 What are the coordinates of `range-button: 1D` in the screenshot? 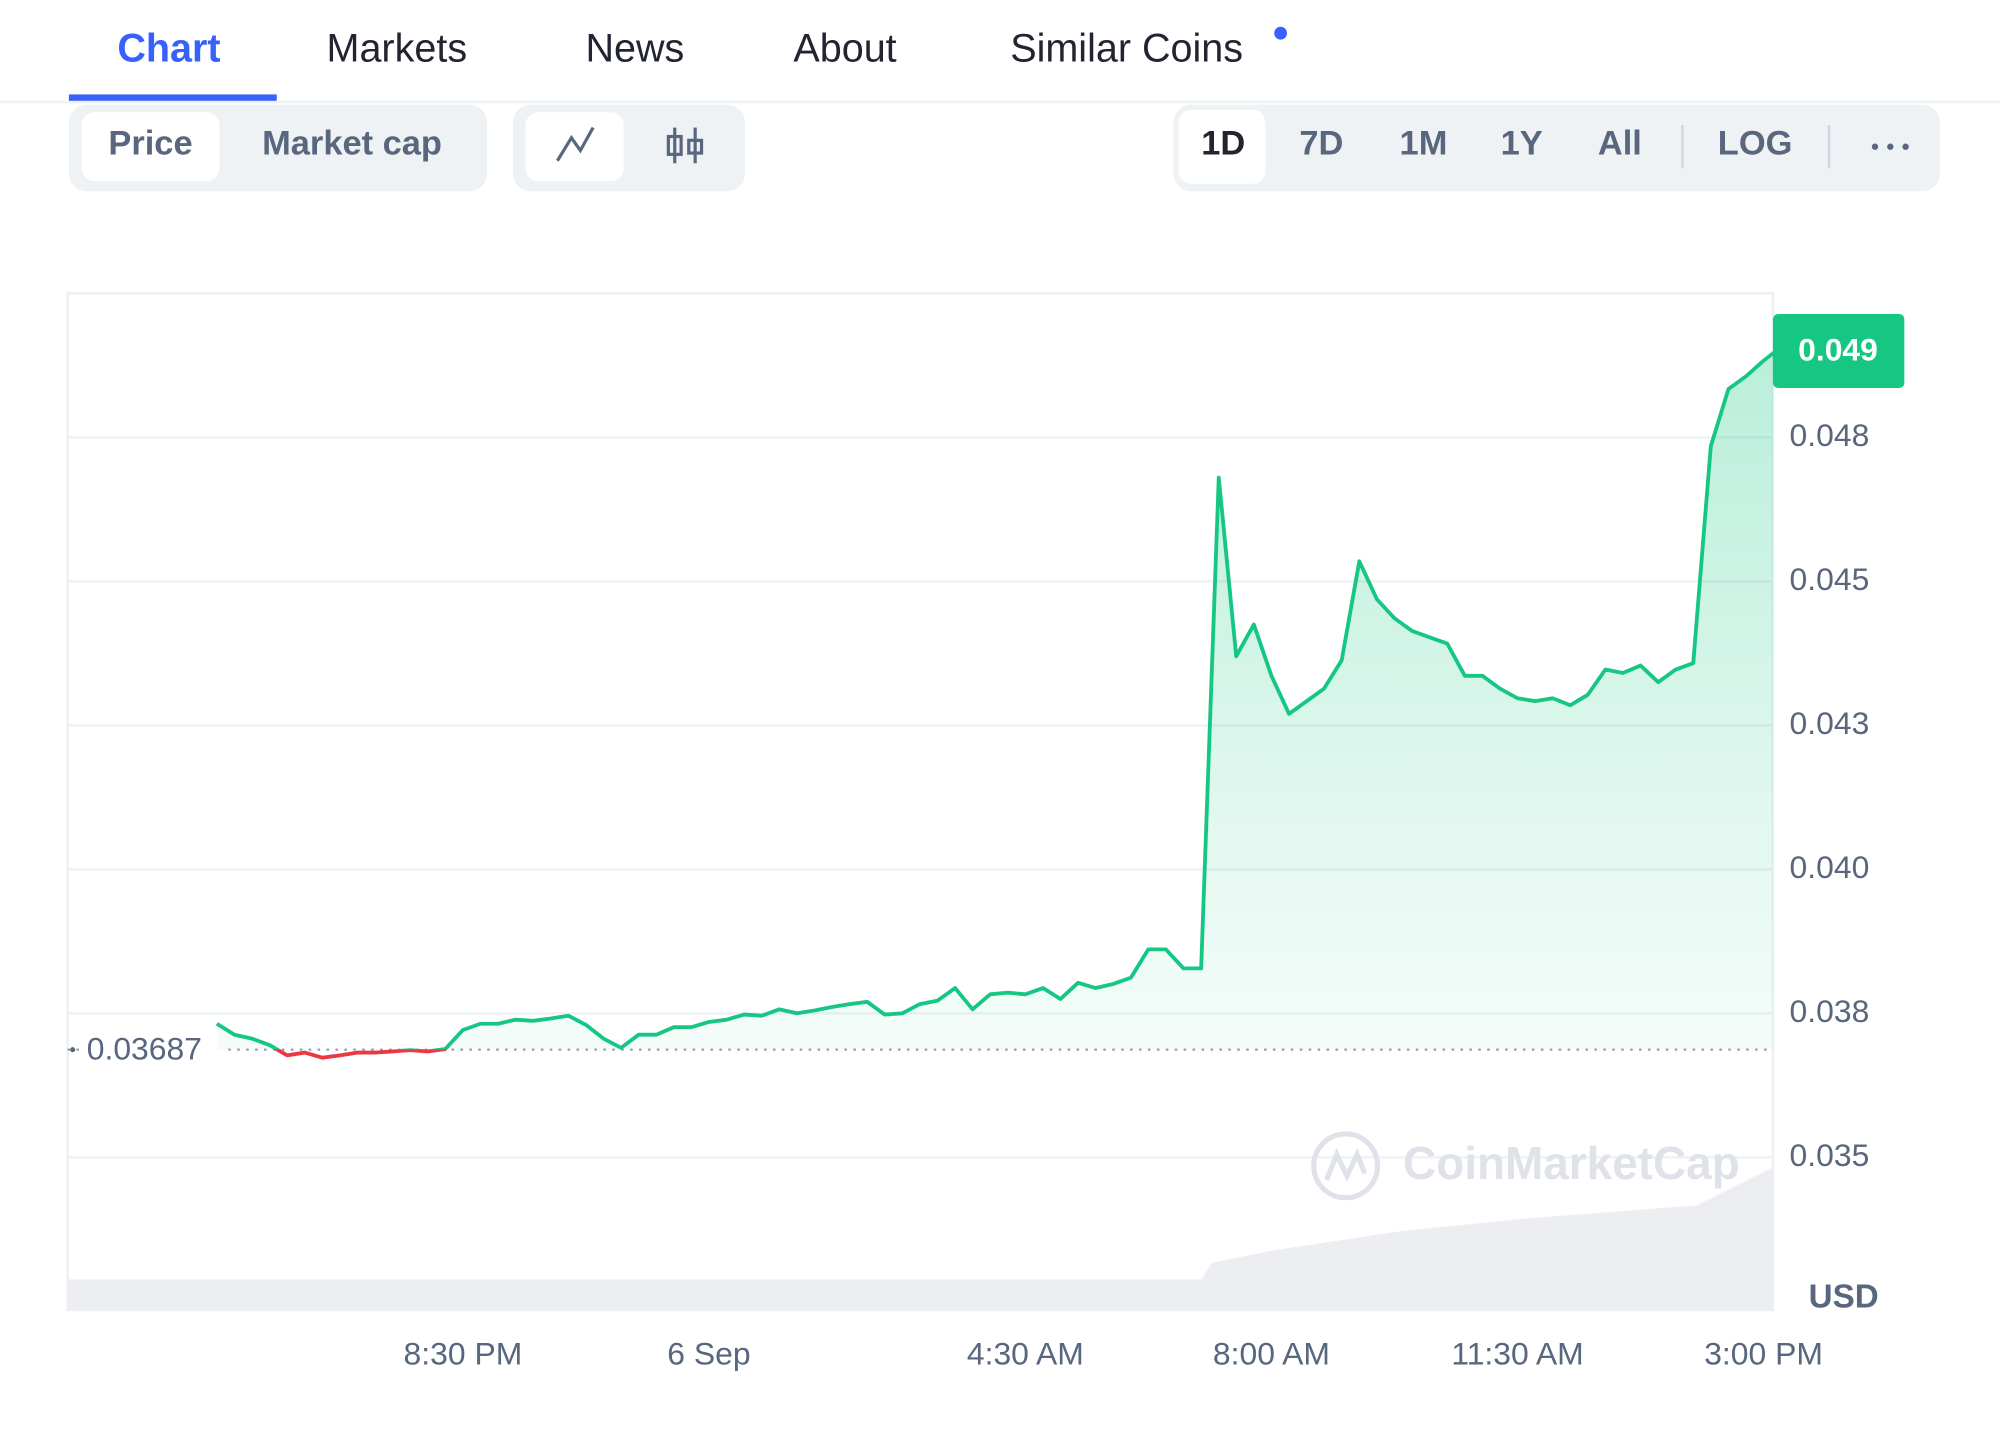 It's located at (1223, 144).